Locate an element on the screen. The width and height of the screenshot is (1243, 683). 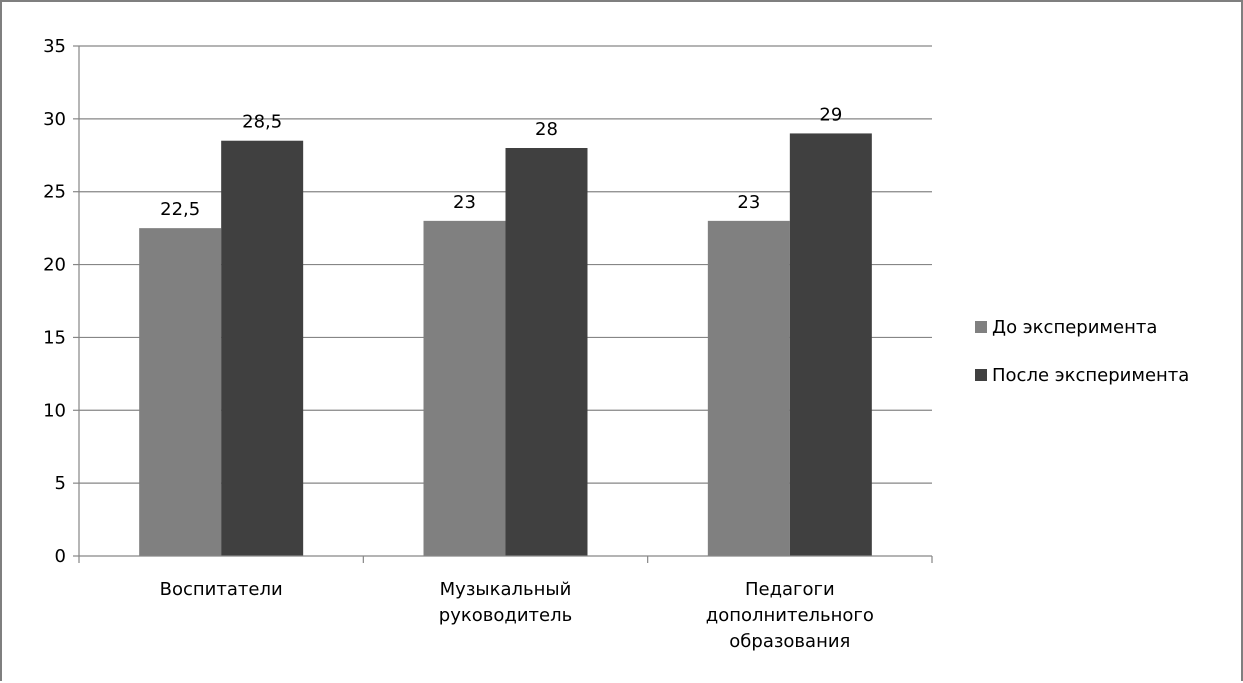
y-tick-label: 10 is located at coordinates (54, 410).